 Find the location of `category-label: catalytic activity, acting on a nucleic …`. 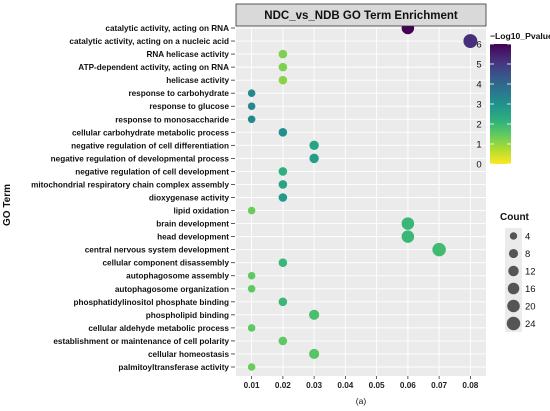

category-label: catalytic activity, acting on a nucleic … is located at coordinates (149, 41).